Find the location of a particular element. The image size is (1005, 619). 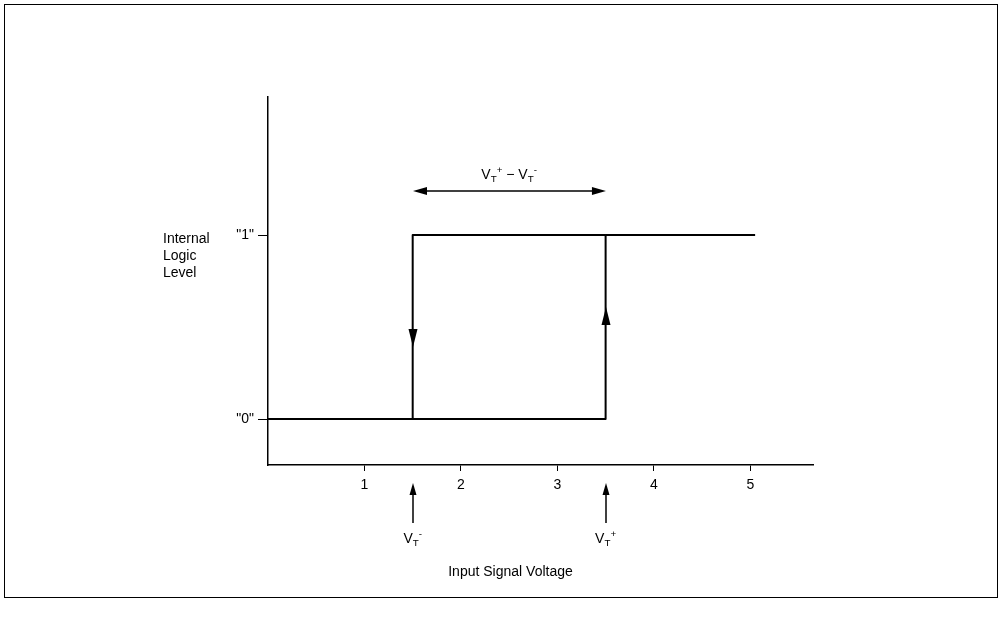

y-tick-label: "1" is located at coordinates (245, 233).